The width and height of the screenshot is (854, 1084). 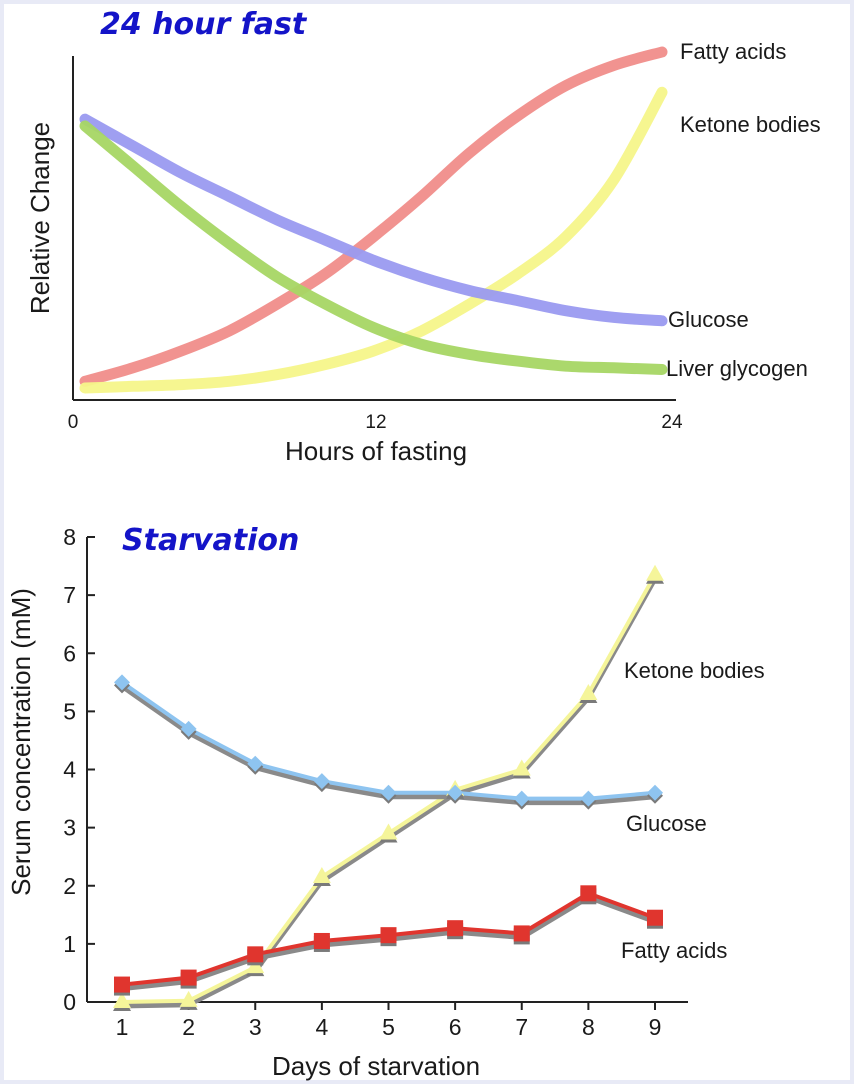 What do you see at coordinates (376, 1066) in the screenshot?
I see `chart2-x-axis-label: Days of starvation` at bounding box center [376, 1066].